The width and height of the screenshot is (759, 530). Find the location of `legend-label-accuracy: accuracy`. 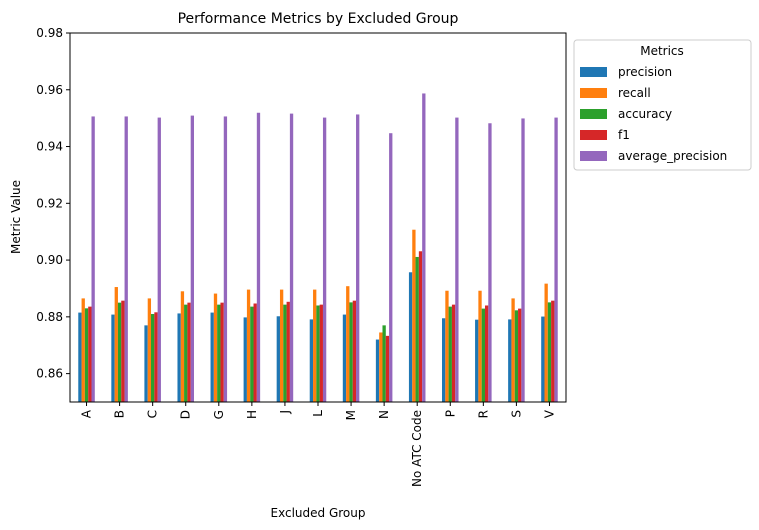

legend-label-accuracy: accuracy is located at coordinates (645, 114).